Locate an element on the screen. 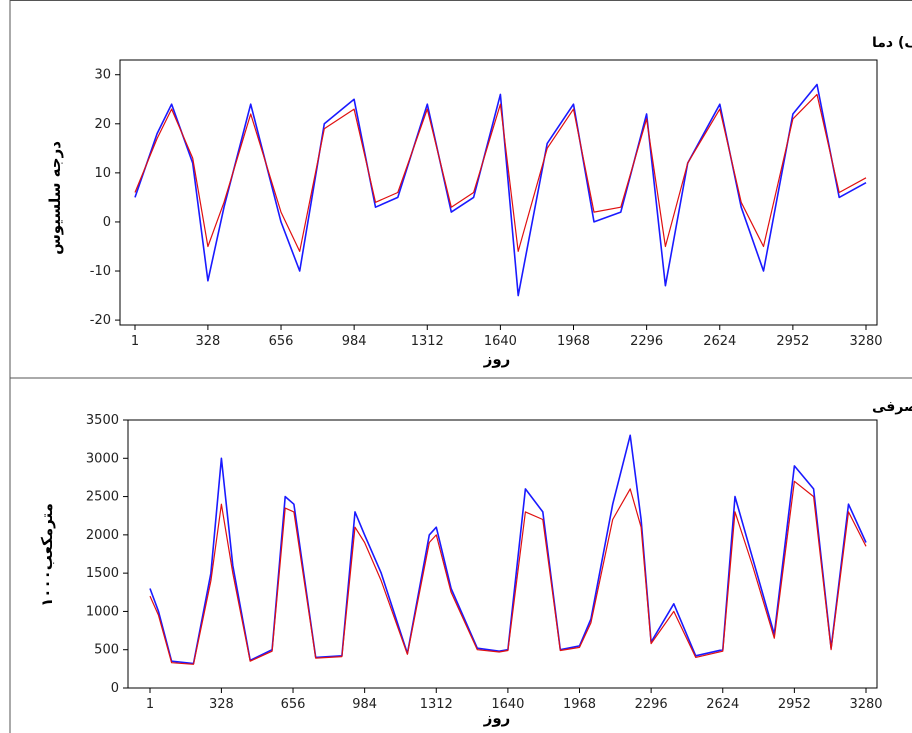 The width and height of the screenshot is (912, 733). temperature-y-tick-label: 20 is located at coordinates (102, 124).